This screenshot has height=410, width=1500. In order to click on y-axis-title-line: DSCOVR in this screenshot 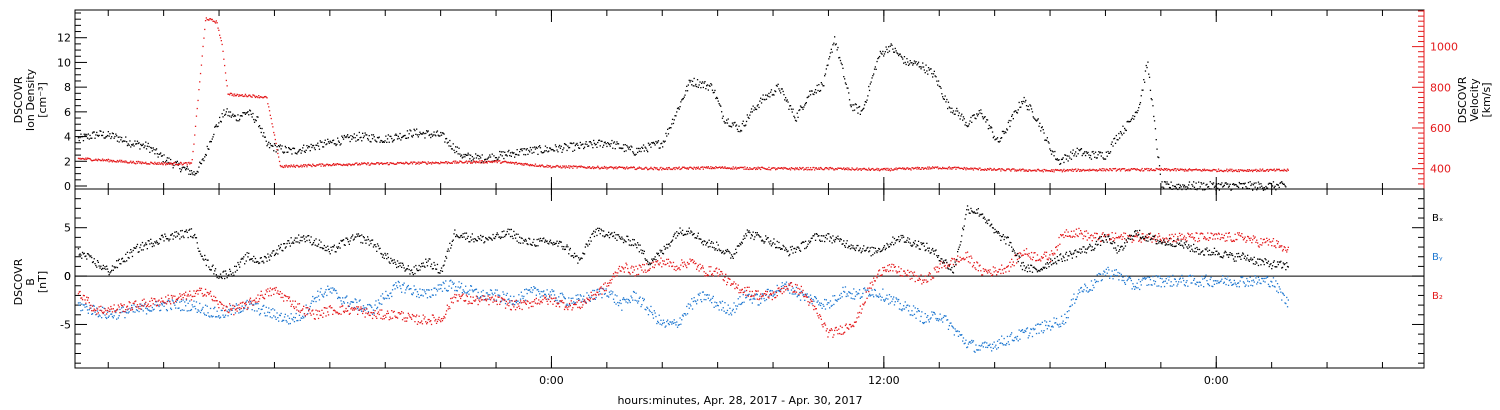, I will do `click(18, 281)`.